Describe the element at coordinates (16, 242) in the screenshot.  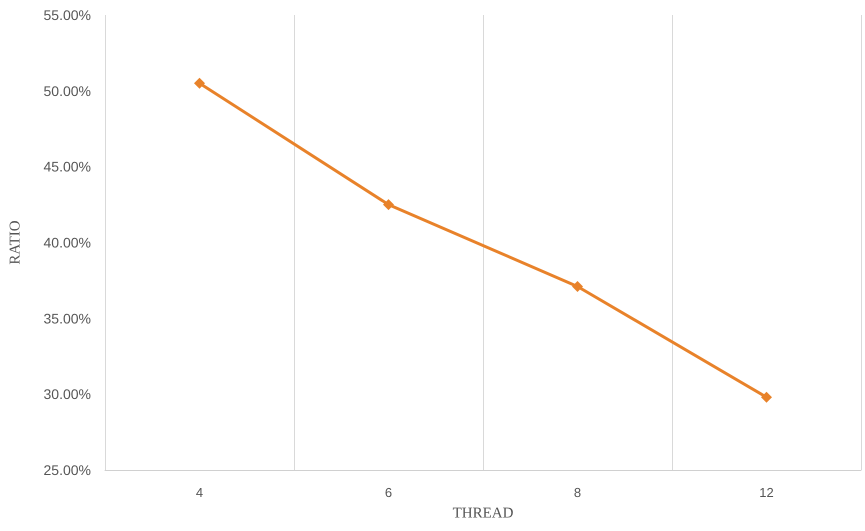
I see `y-axis-title: RATIO` at that location.